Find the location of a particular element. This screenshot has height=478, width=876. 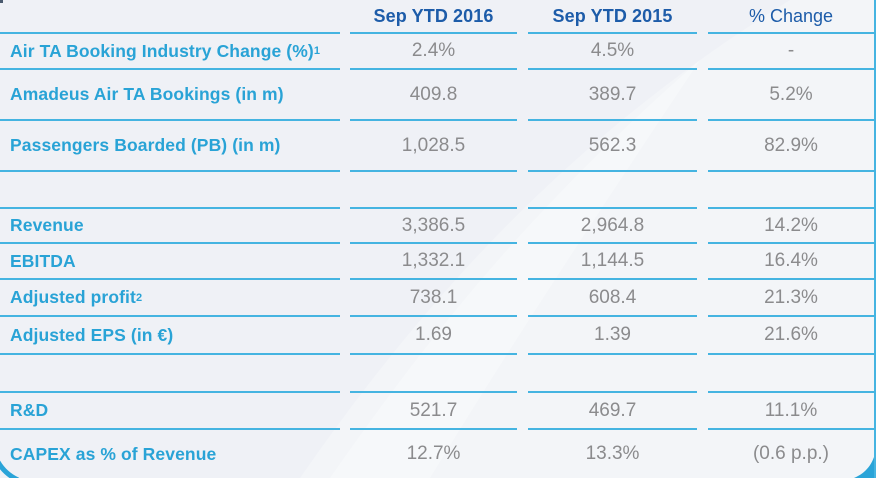

row-rd: R&D 521.7 469.7 11.1% is located at coordinates (438, 411).